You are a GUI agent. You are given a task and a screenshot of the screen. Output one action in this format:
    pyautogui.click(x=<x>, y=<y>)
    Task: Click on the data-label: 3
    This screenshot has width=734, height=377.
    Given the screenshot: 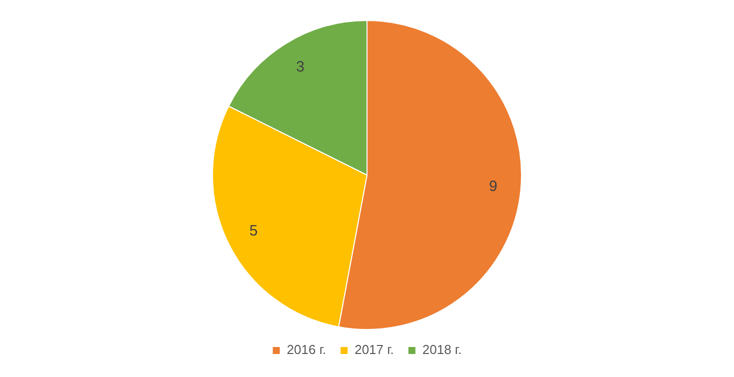 What is the action you would take?
    pyautogui.click(x=300, y=67)
    